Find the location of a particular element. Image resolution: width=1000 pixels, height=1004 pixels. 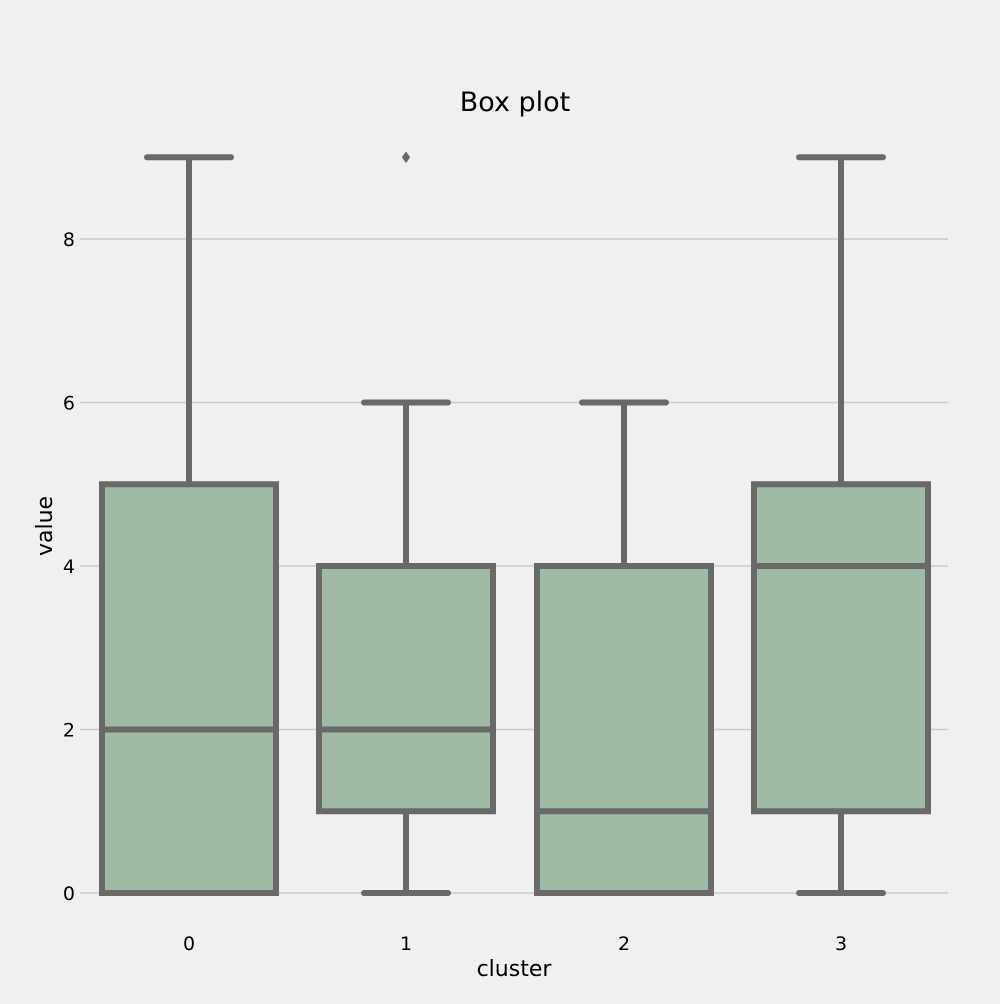

y-tick-label: 0 is located at coordinates (69, 894).